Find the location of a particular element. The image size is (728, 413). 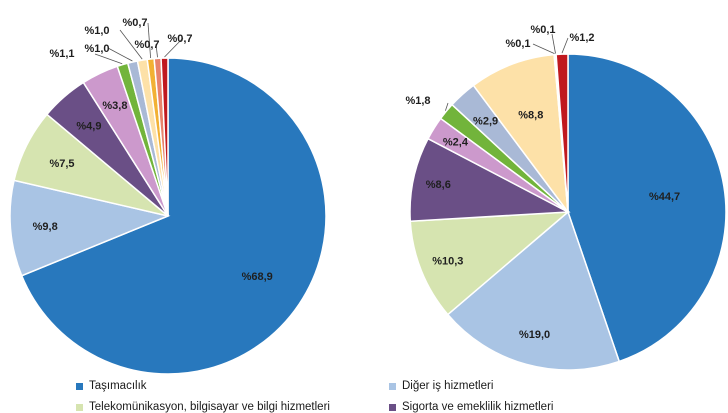

legend-label: Sigorta ve emeklilik hizmetleri is located at coordinates (478, 407).